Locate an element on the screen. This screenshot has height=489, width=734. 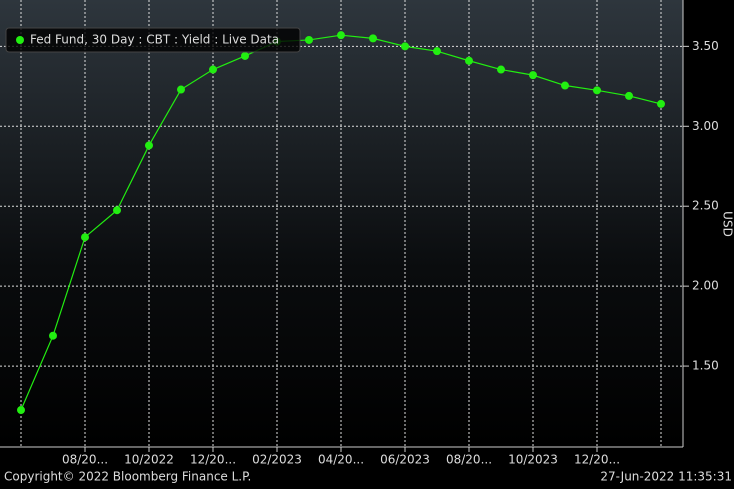
legend-marker is located at coordinates (20, 40).